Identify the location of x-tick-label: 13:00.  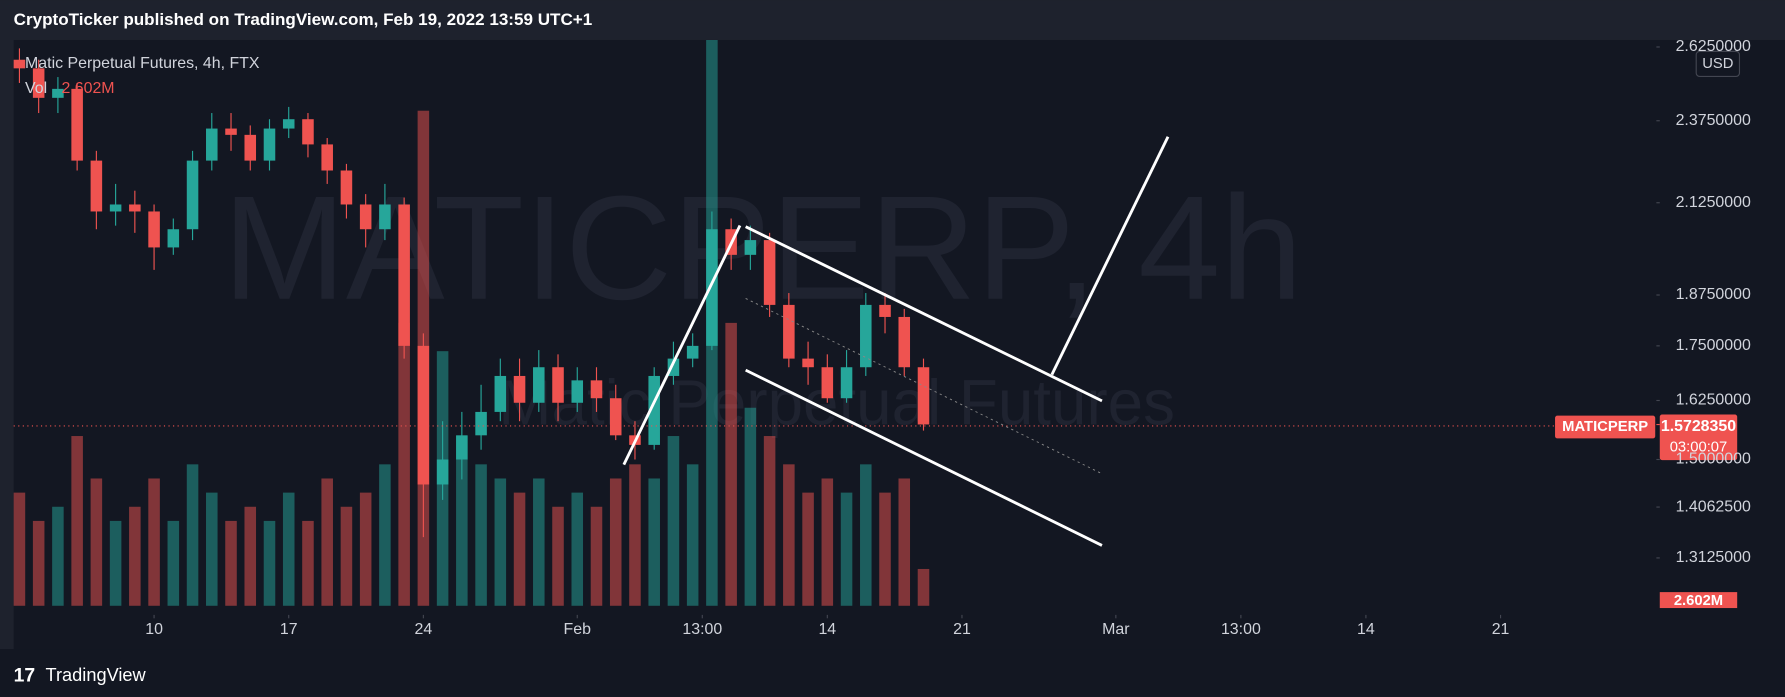
(702, 629).